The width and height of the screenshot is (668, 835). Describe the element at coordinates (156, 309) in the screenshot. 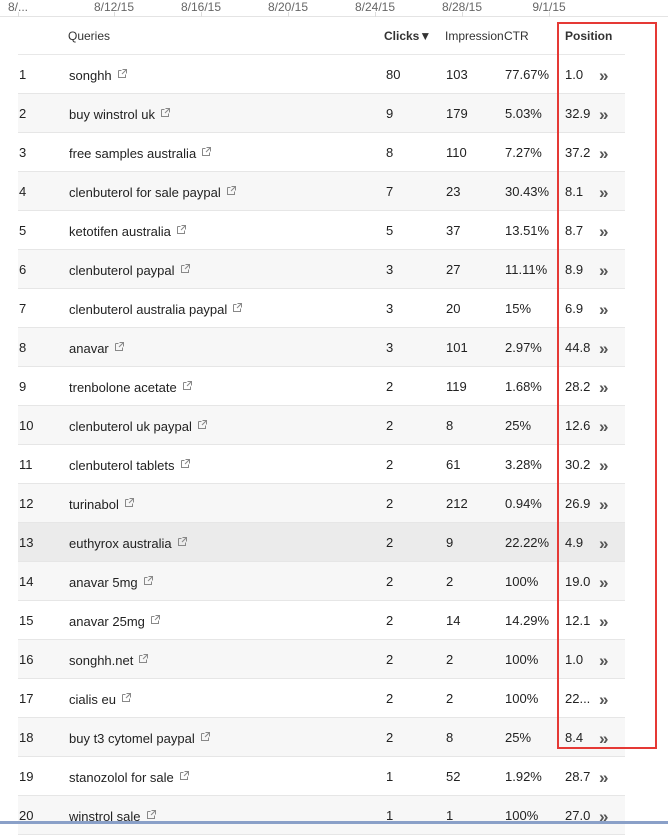

I see `query-cell: clenbuterol australia paypal` at that location.